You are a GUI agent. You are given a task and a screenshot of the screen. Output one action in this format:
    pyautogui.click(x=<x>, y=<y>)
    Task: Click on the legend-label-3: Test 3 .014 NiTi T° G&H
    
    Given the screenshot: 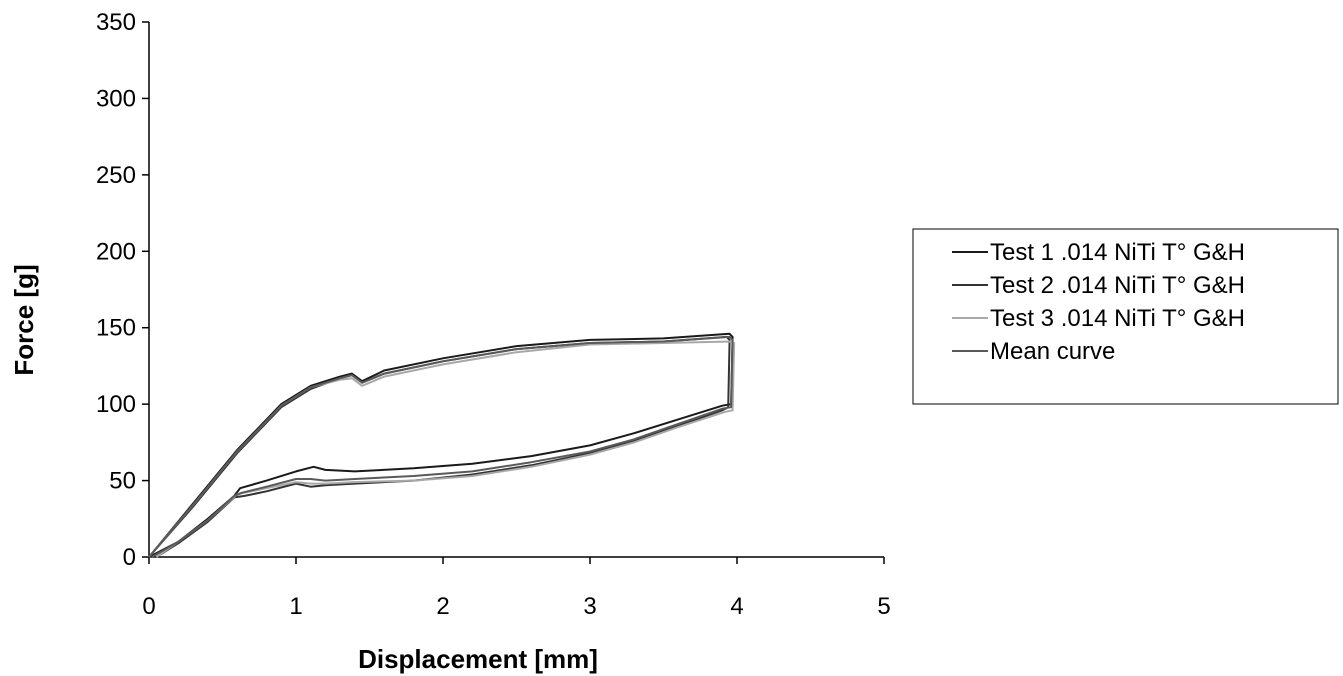 What is the action you would take?
    pyautogui.click(x=1117, y=318)
    